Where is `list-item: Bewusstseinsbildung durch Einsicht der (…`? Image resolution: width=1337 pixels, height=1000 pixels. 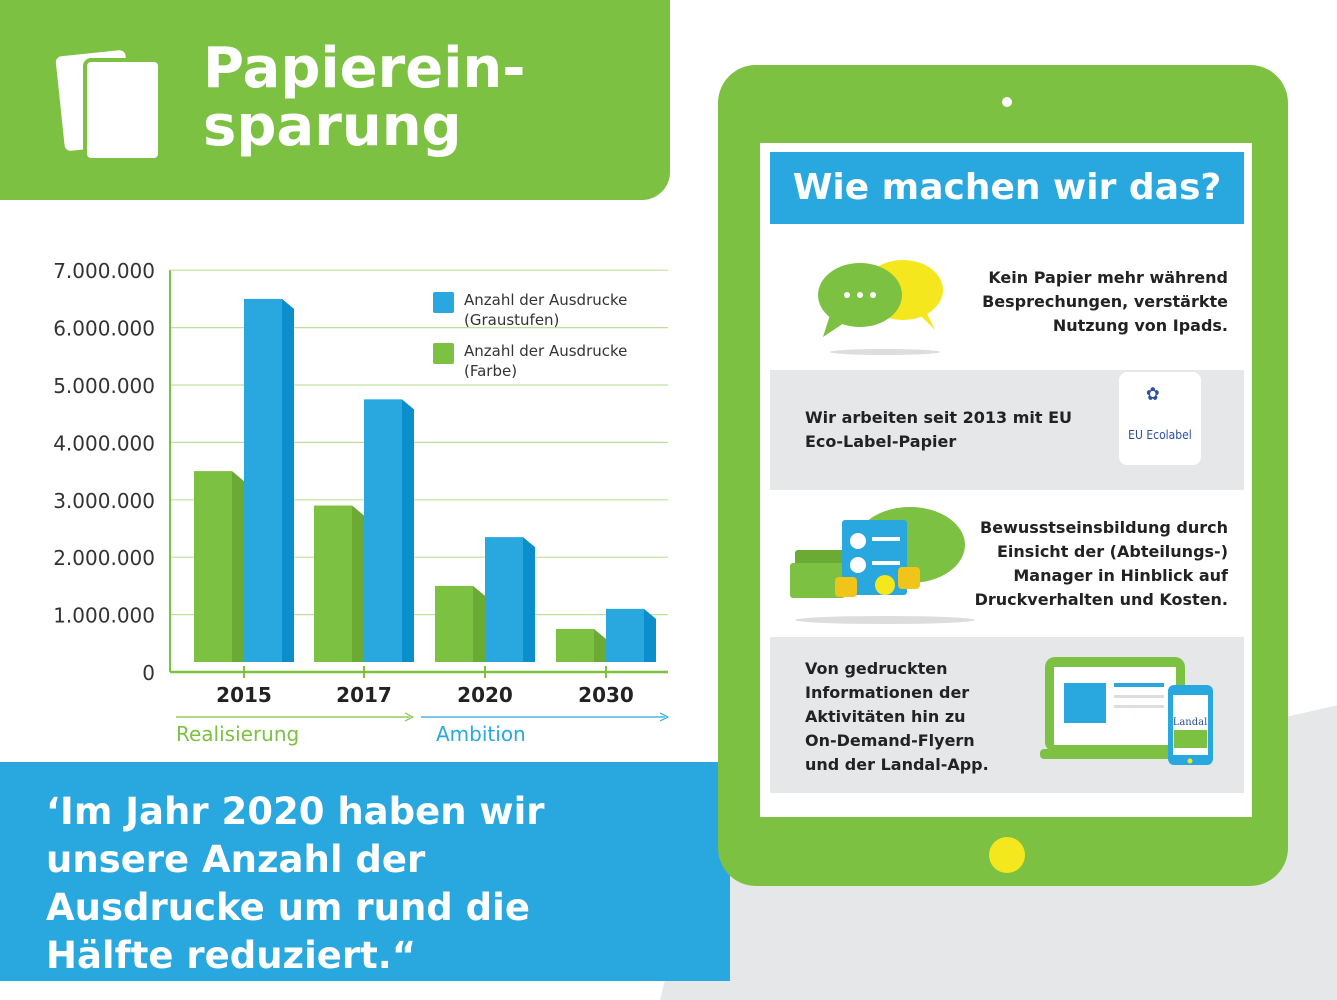 list-item: Bewusstseinsbildung durch Einsicht der (… is located at coordinates (1007, 563).